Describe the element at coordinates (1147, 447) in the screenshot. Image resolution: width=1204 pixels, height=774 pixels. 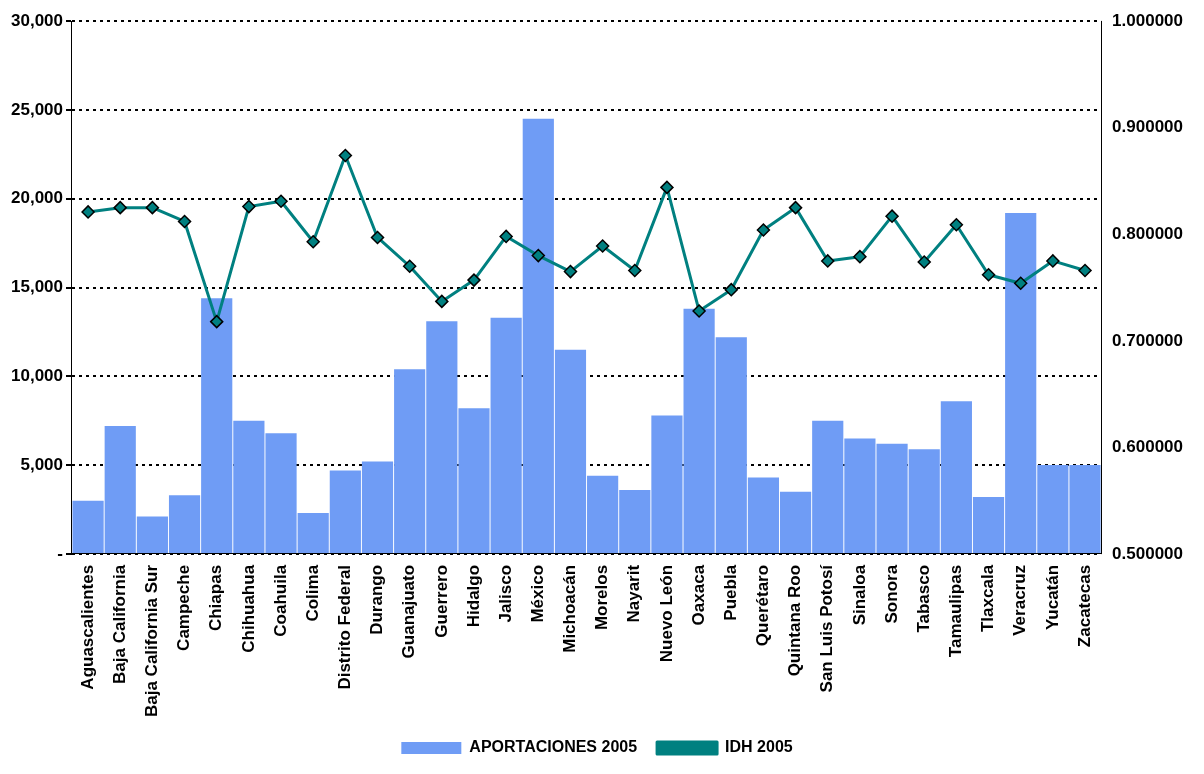
I see `y2-tick-label: 0.600000` at that location.